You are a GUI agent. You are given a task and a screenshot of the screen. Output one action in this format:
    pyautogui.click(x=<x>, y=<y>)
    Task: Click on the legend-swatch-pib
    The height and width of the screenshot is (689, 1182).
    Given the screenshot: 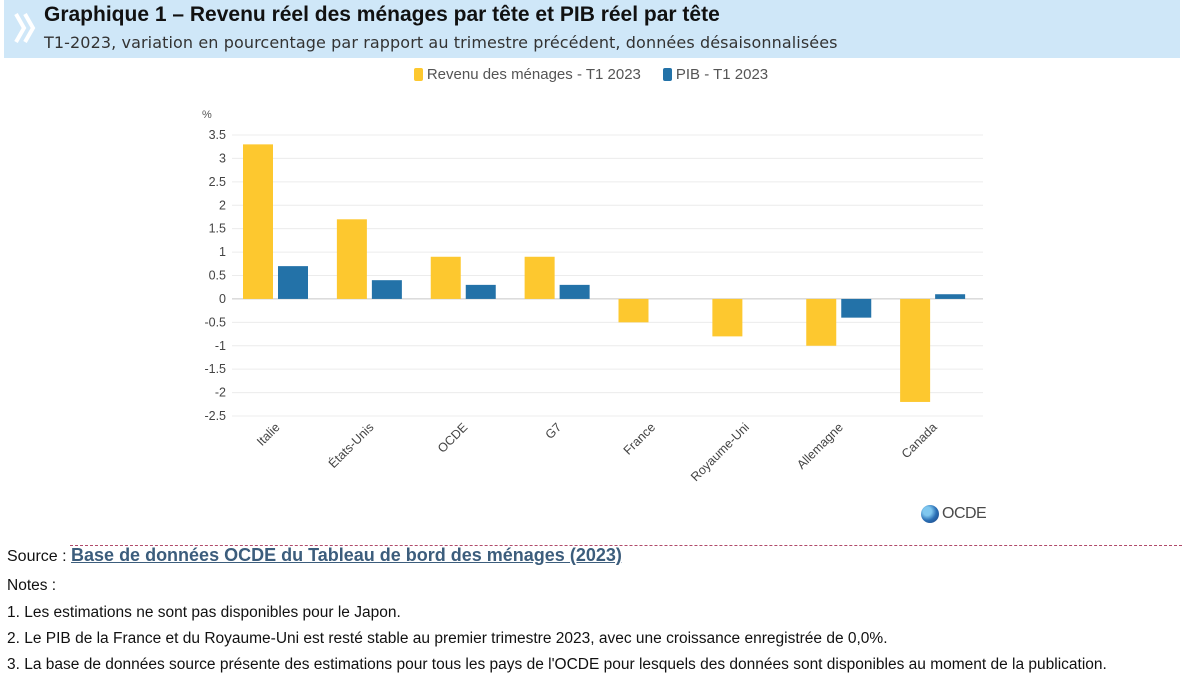 What is the action you would take?
    pyautogui.click(x=667, y=74)
    